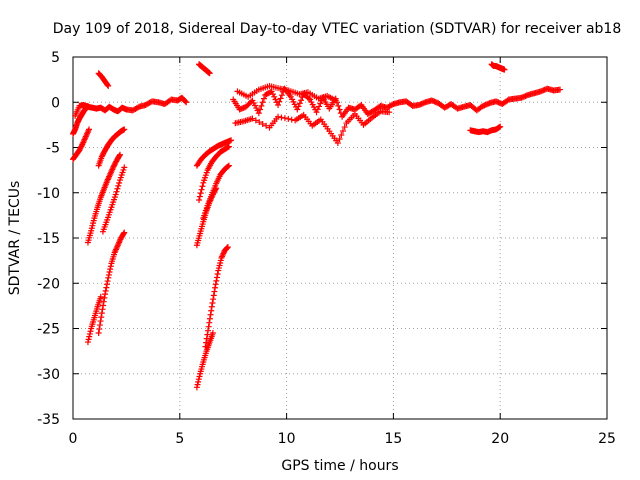 This screenshot has height=480, width=640. Describe the element at coordinates (48, 194) in the screenshot. I see `y-tick-label: -10` at that location.